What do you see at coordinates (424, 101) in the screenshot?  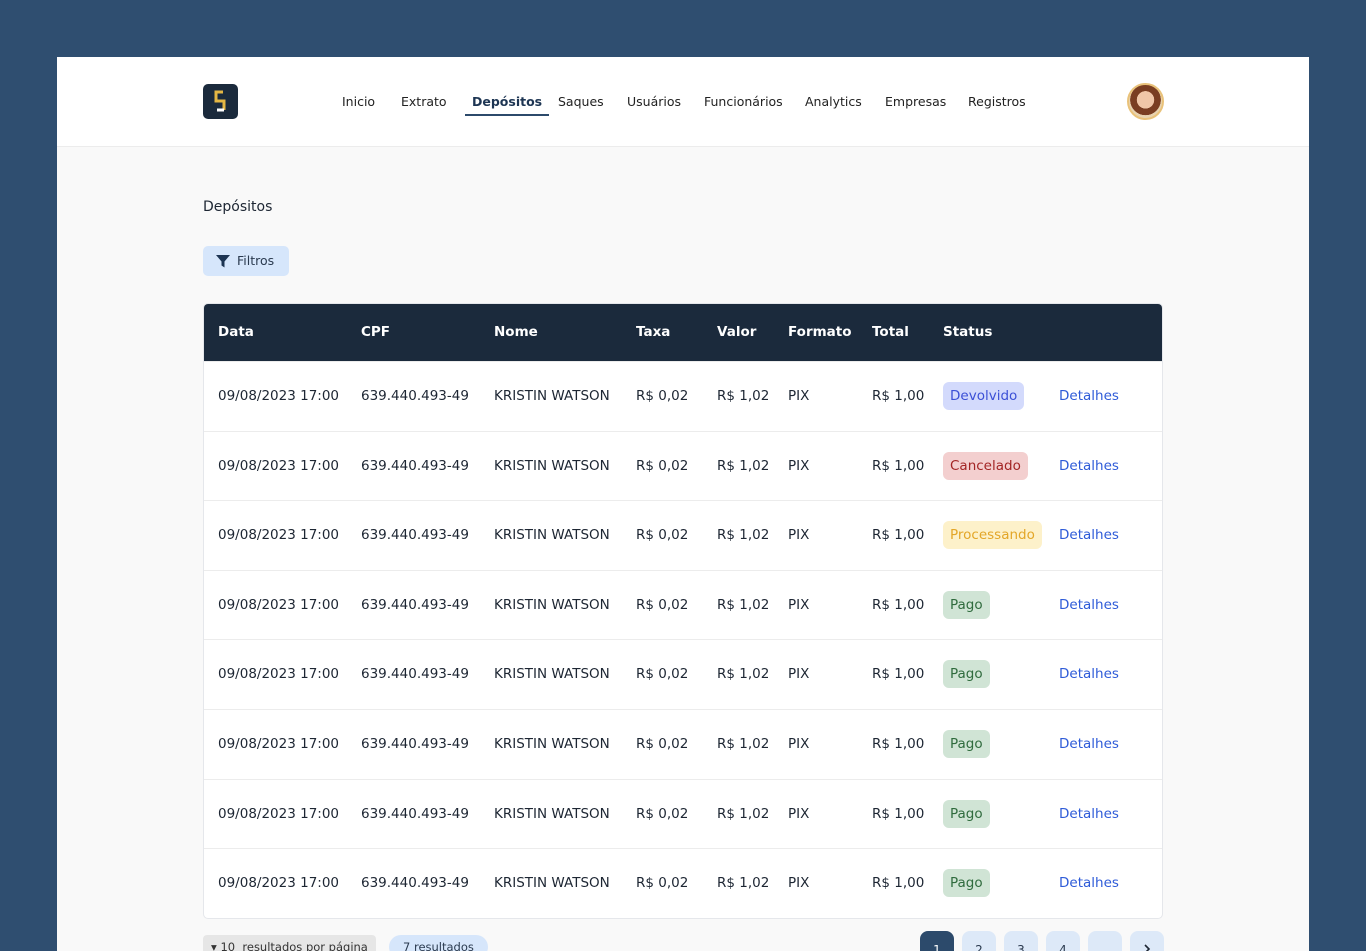 I see `nav-link: Extrato` at bounding box center [424, 101].